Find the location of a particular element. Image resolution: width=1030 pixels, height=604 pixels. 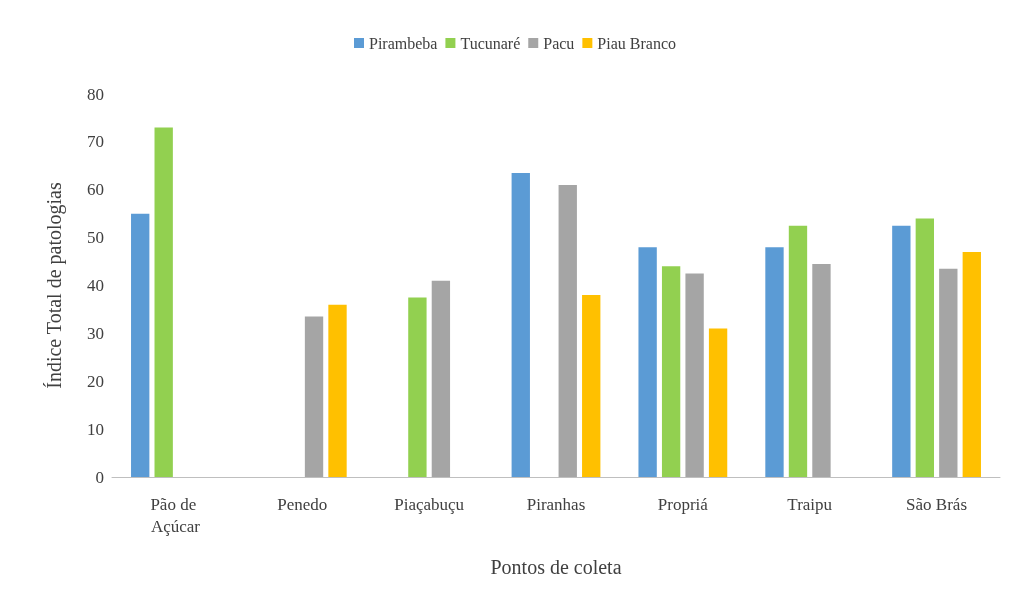

y-tick-label: 30 is located at coordinates (95, 333).